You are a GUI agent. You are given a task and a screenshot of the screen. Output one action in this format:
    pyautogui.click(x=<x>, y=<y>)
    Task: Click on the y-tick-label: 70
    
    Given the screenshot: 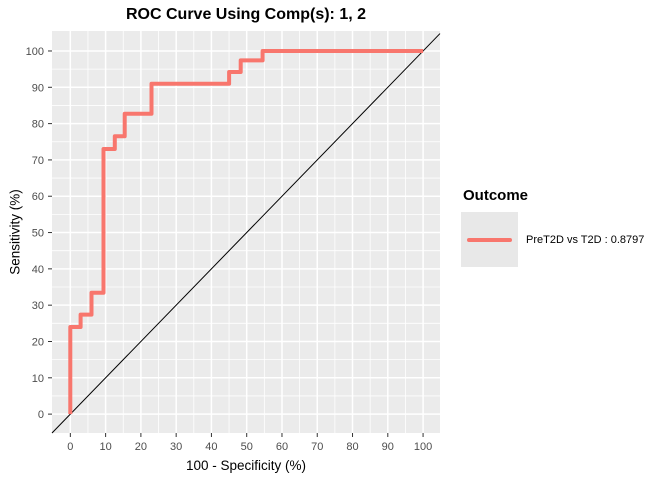 What is the action you would take?
    pyautogui.click(x=38, y=161)
    